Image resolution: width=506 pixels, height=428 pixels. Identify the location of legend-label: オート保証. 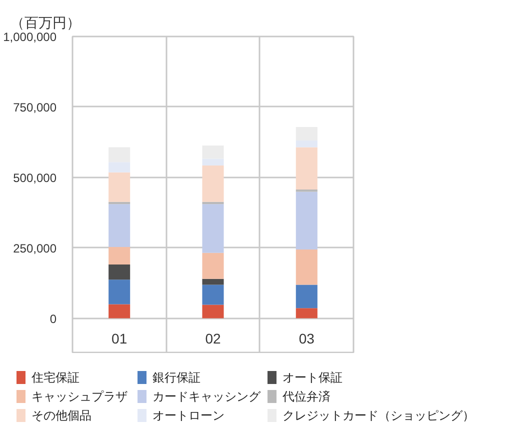
(312, 377).